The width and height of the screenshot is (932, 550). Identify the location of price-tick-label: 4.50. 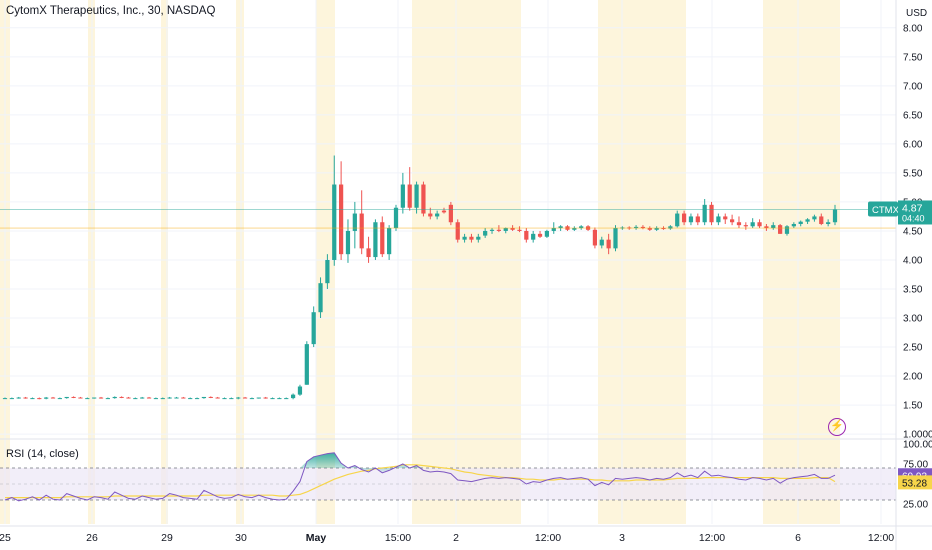
(913, 231).